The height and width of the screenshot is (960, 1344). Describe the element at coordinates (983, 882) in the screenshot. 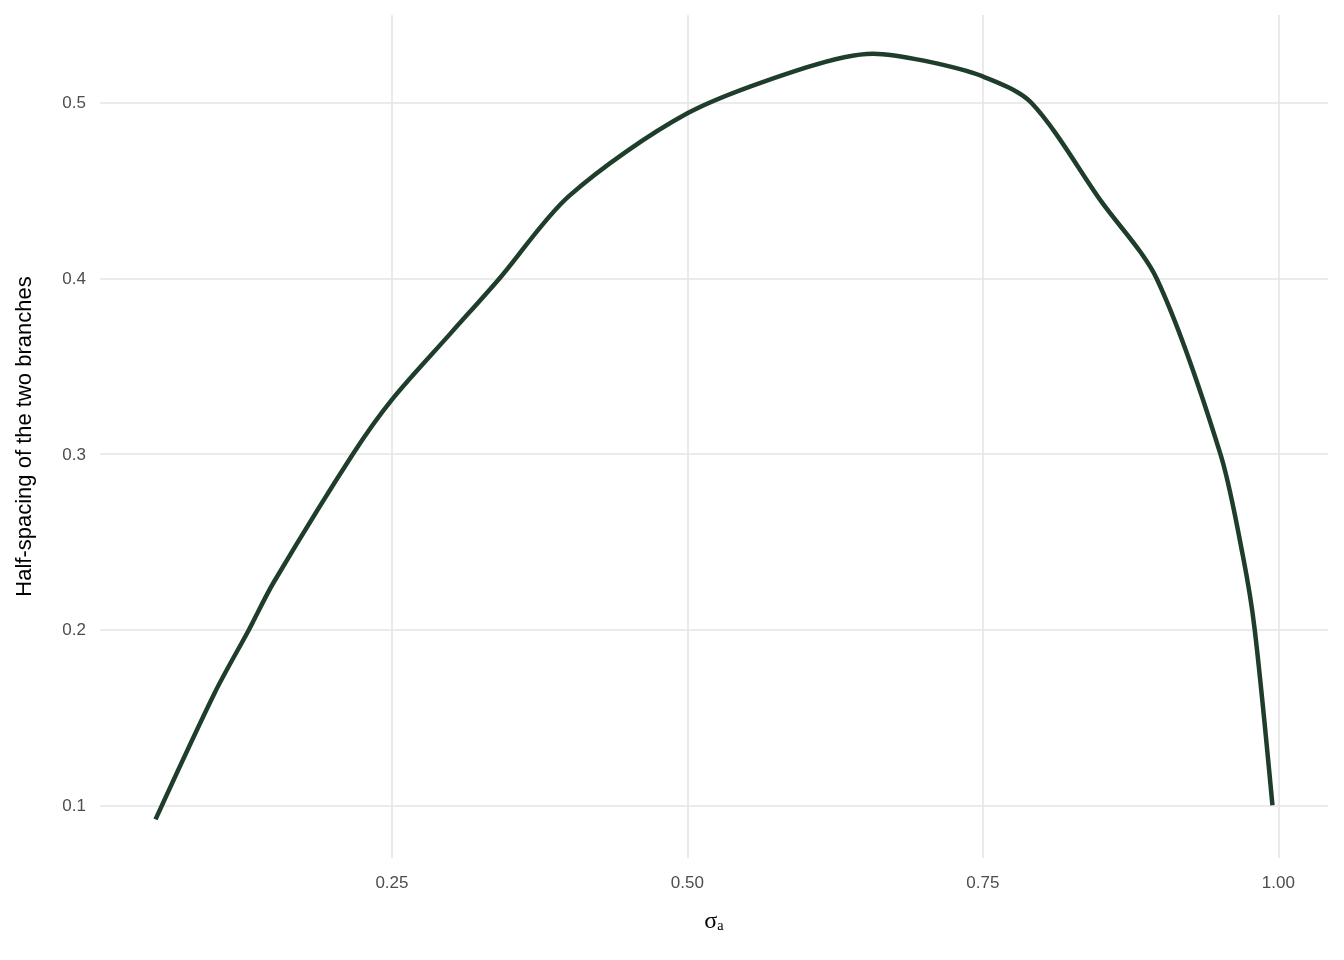

I see `x-tick-label: 0.75` at that location.